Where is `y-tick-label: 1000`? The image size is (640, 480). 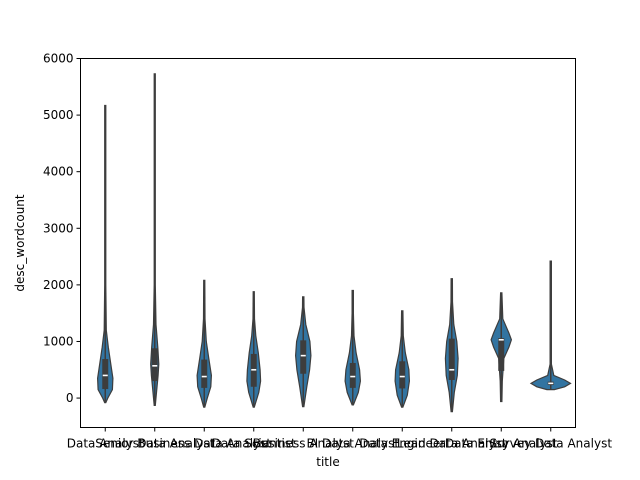
y-tick-label: 1000 is located at coordinates (58, 341).